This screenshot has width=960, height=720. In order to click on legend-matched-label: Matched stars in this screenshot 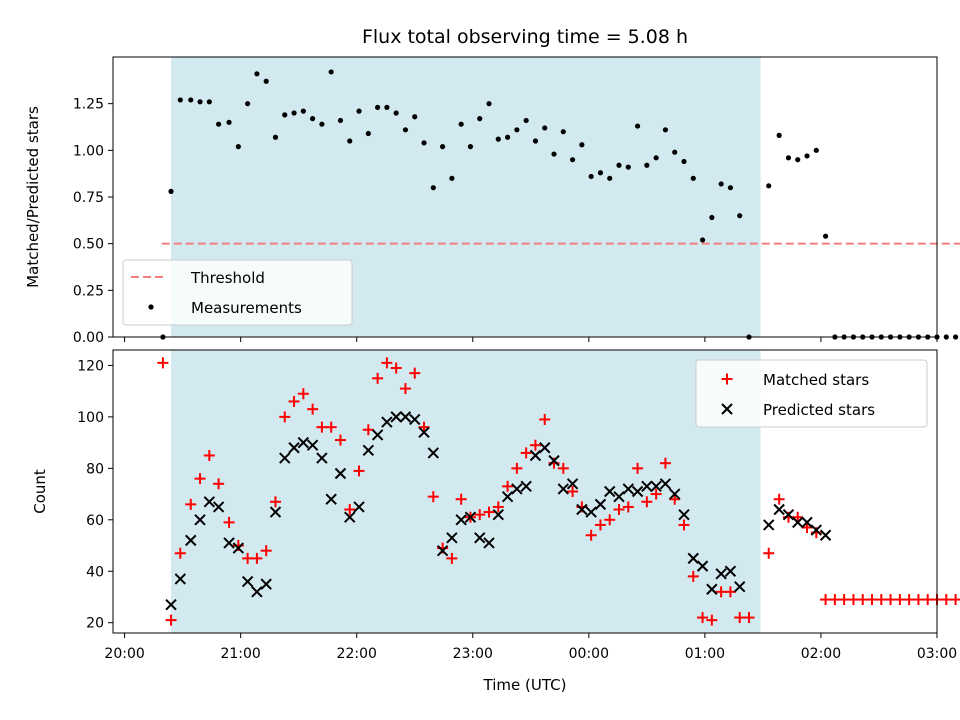, I will do `click(816, 380)`.